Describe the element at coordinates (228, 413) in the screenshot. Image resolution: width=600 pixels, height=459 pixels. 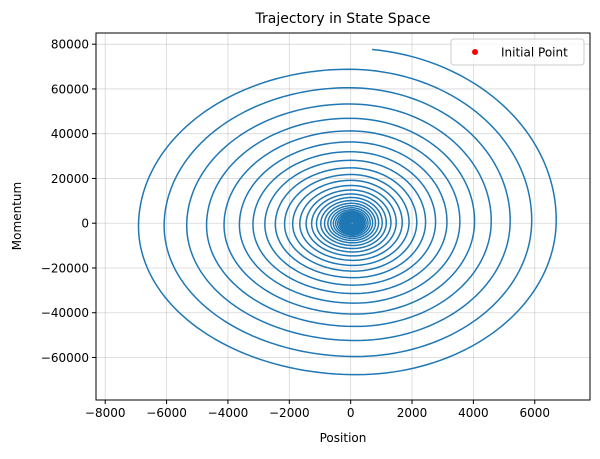
I see `x-tick-label: −4000` at that location.